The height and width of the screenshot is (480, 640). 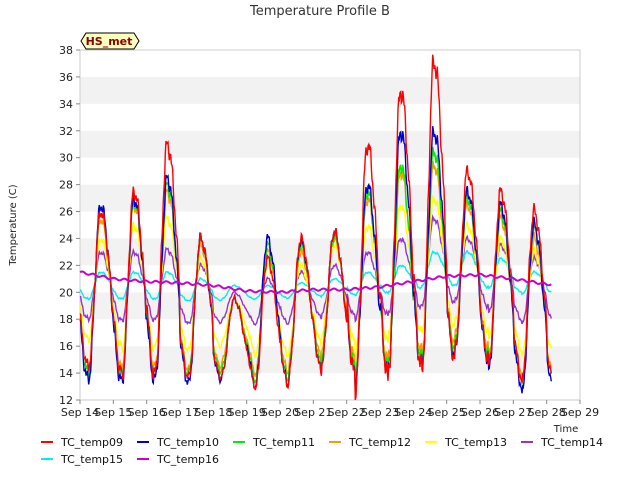 I want to click on legend-label: TC_temp12, so click(x=379, y=442).